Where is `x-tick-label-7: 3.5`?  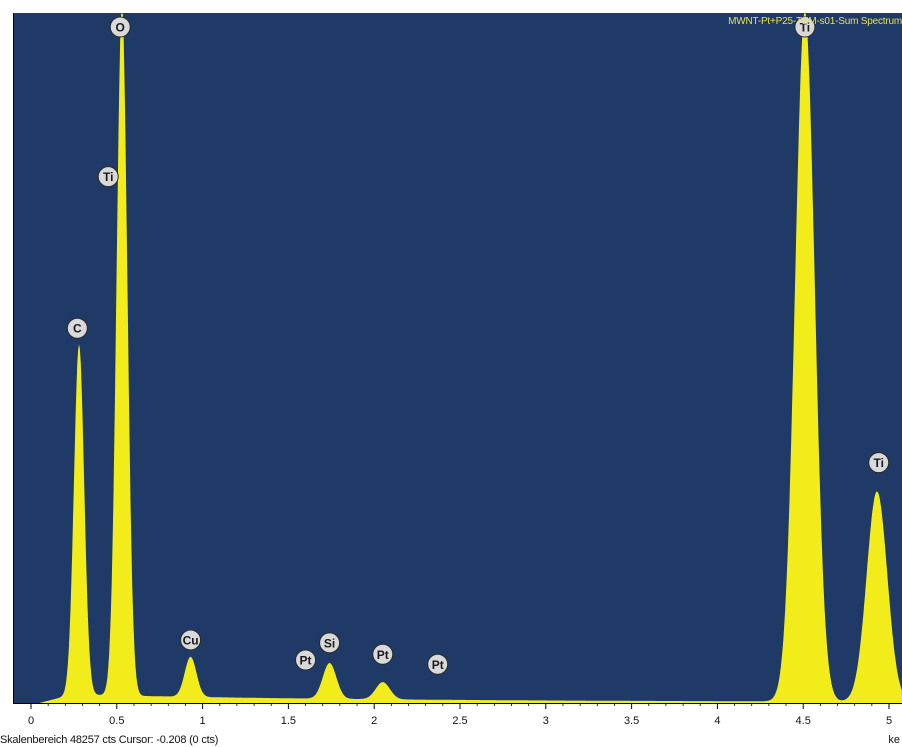 x-tick-label-7: 3.5 is located at coordinates (631, 721).